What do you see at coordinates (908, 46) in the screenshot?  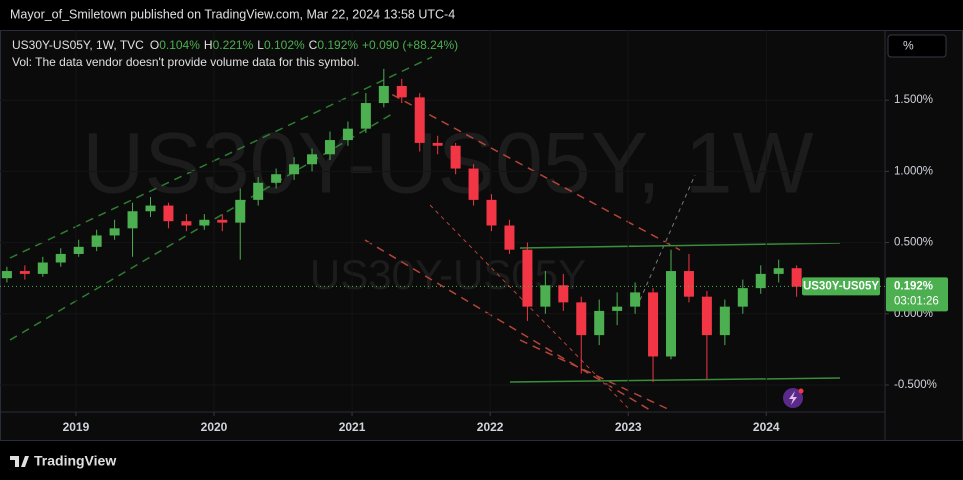 I see `unit-button-label: %` at bounding box center [908, 46].